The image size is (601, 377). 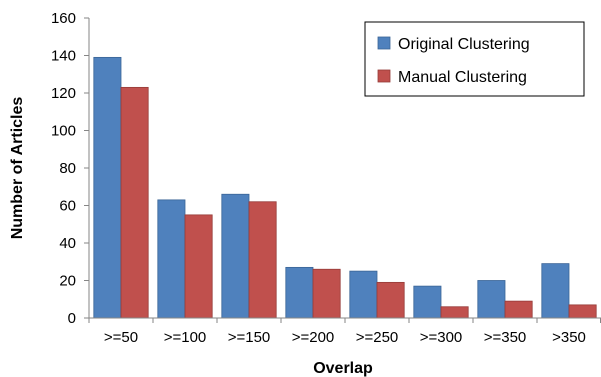 I want to click on x-axis-ticks: >=50 >=100 >=150 >=200 >=250 >=300 >=350 >350, so click(x=344, y=332).